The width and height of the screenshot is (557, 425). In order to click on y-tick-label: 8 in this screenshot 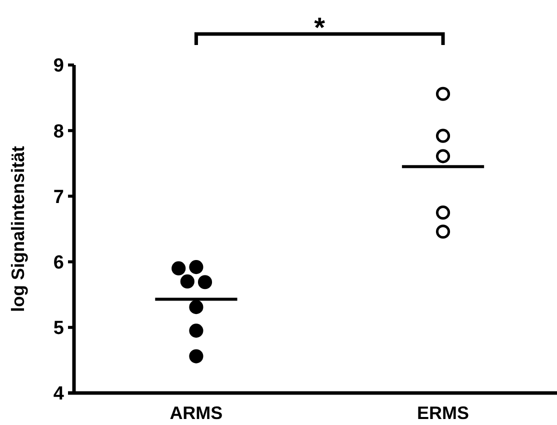, I will do `click(58, 131)`.